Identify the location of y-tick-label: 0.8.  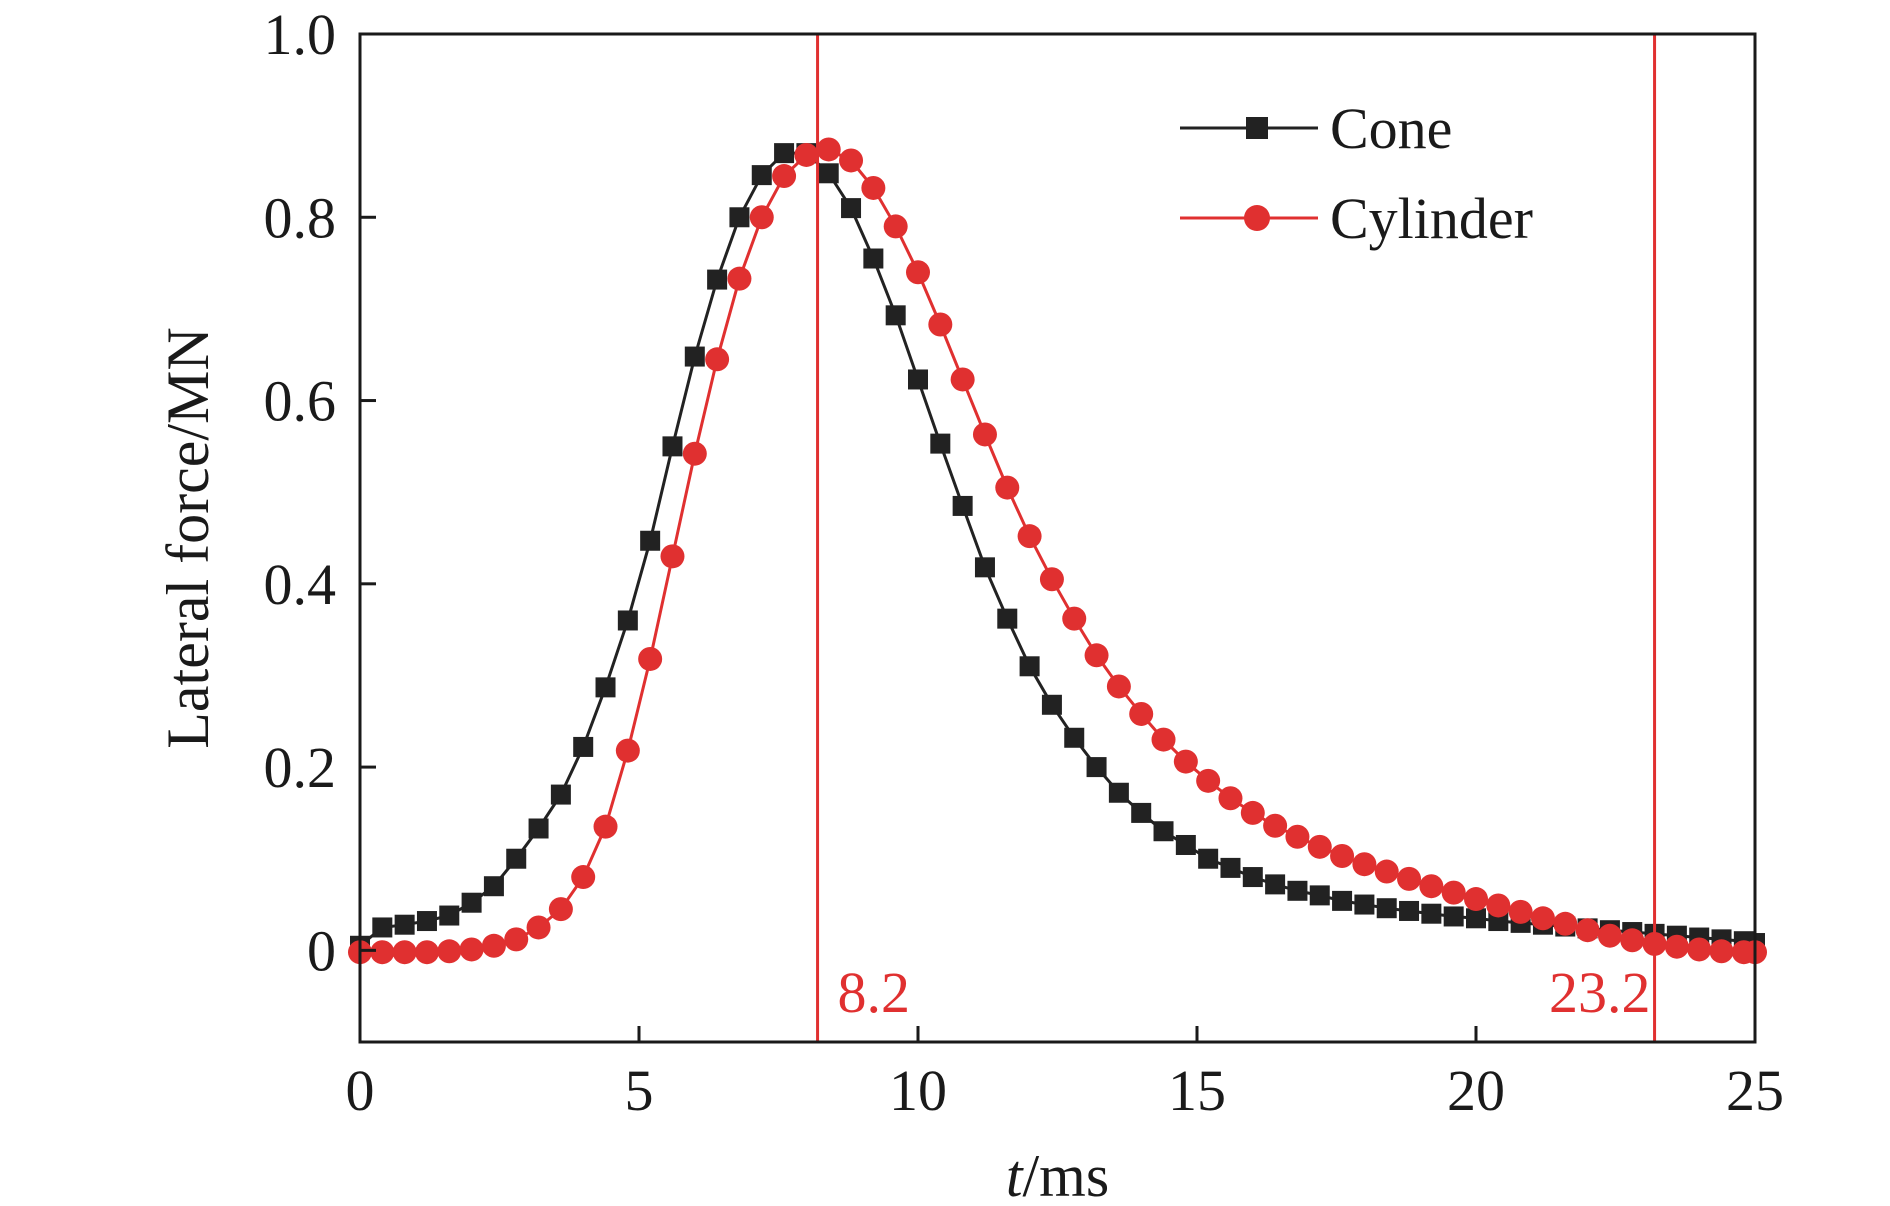
(300, 217).